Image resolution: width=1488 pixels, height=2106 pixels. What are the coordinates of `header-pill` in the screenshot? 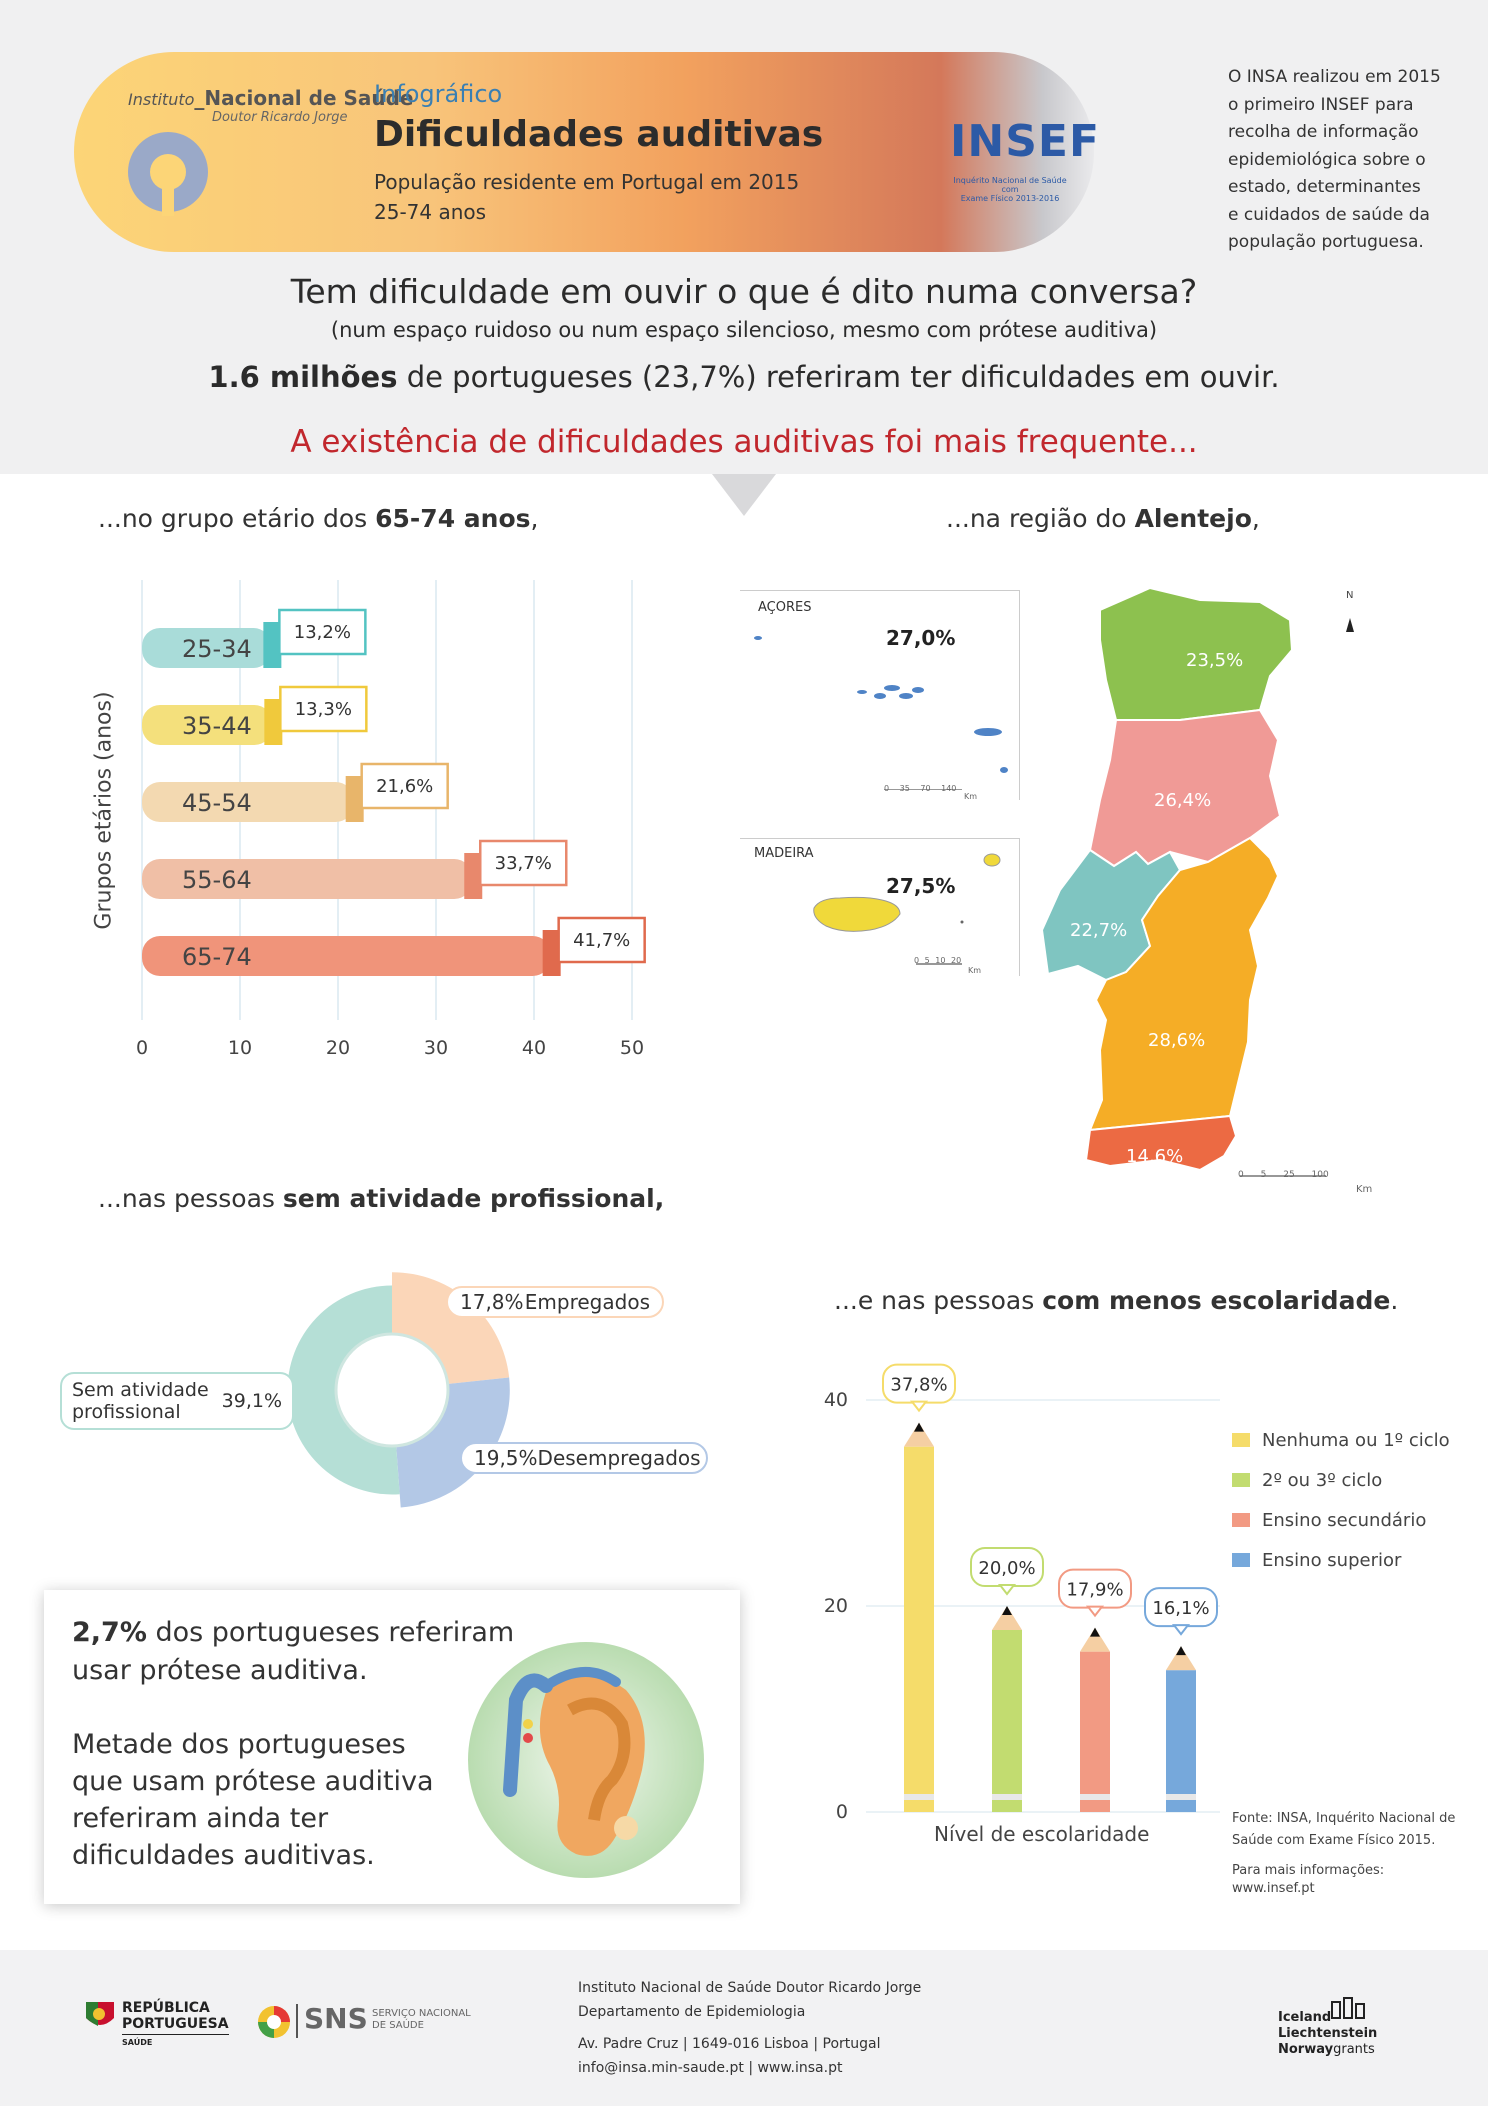 It's located at (584, 152).